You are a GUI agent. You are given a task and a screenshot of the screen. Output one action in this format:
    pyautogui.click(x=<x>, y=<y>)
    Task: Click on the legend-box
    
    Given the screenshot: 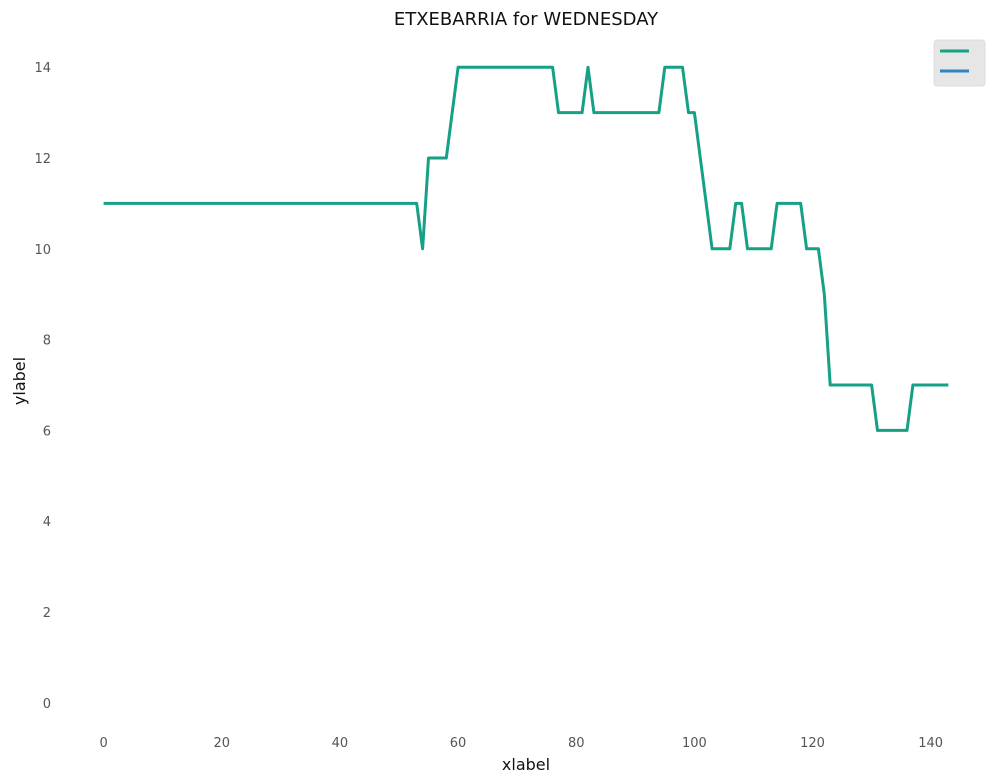 What is the action you would take?
    pyautogui.click(x=959, y=63)
    